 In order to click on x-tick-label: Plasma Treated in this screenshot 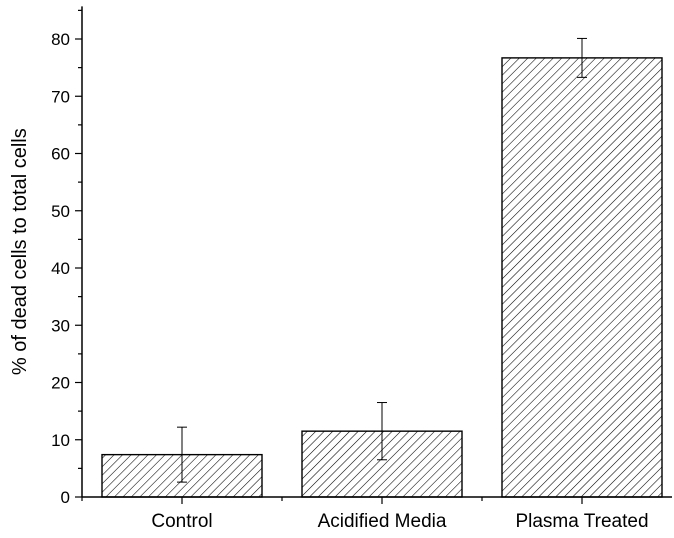, I will do `click(581, 521)`.